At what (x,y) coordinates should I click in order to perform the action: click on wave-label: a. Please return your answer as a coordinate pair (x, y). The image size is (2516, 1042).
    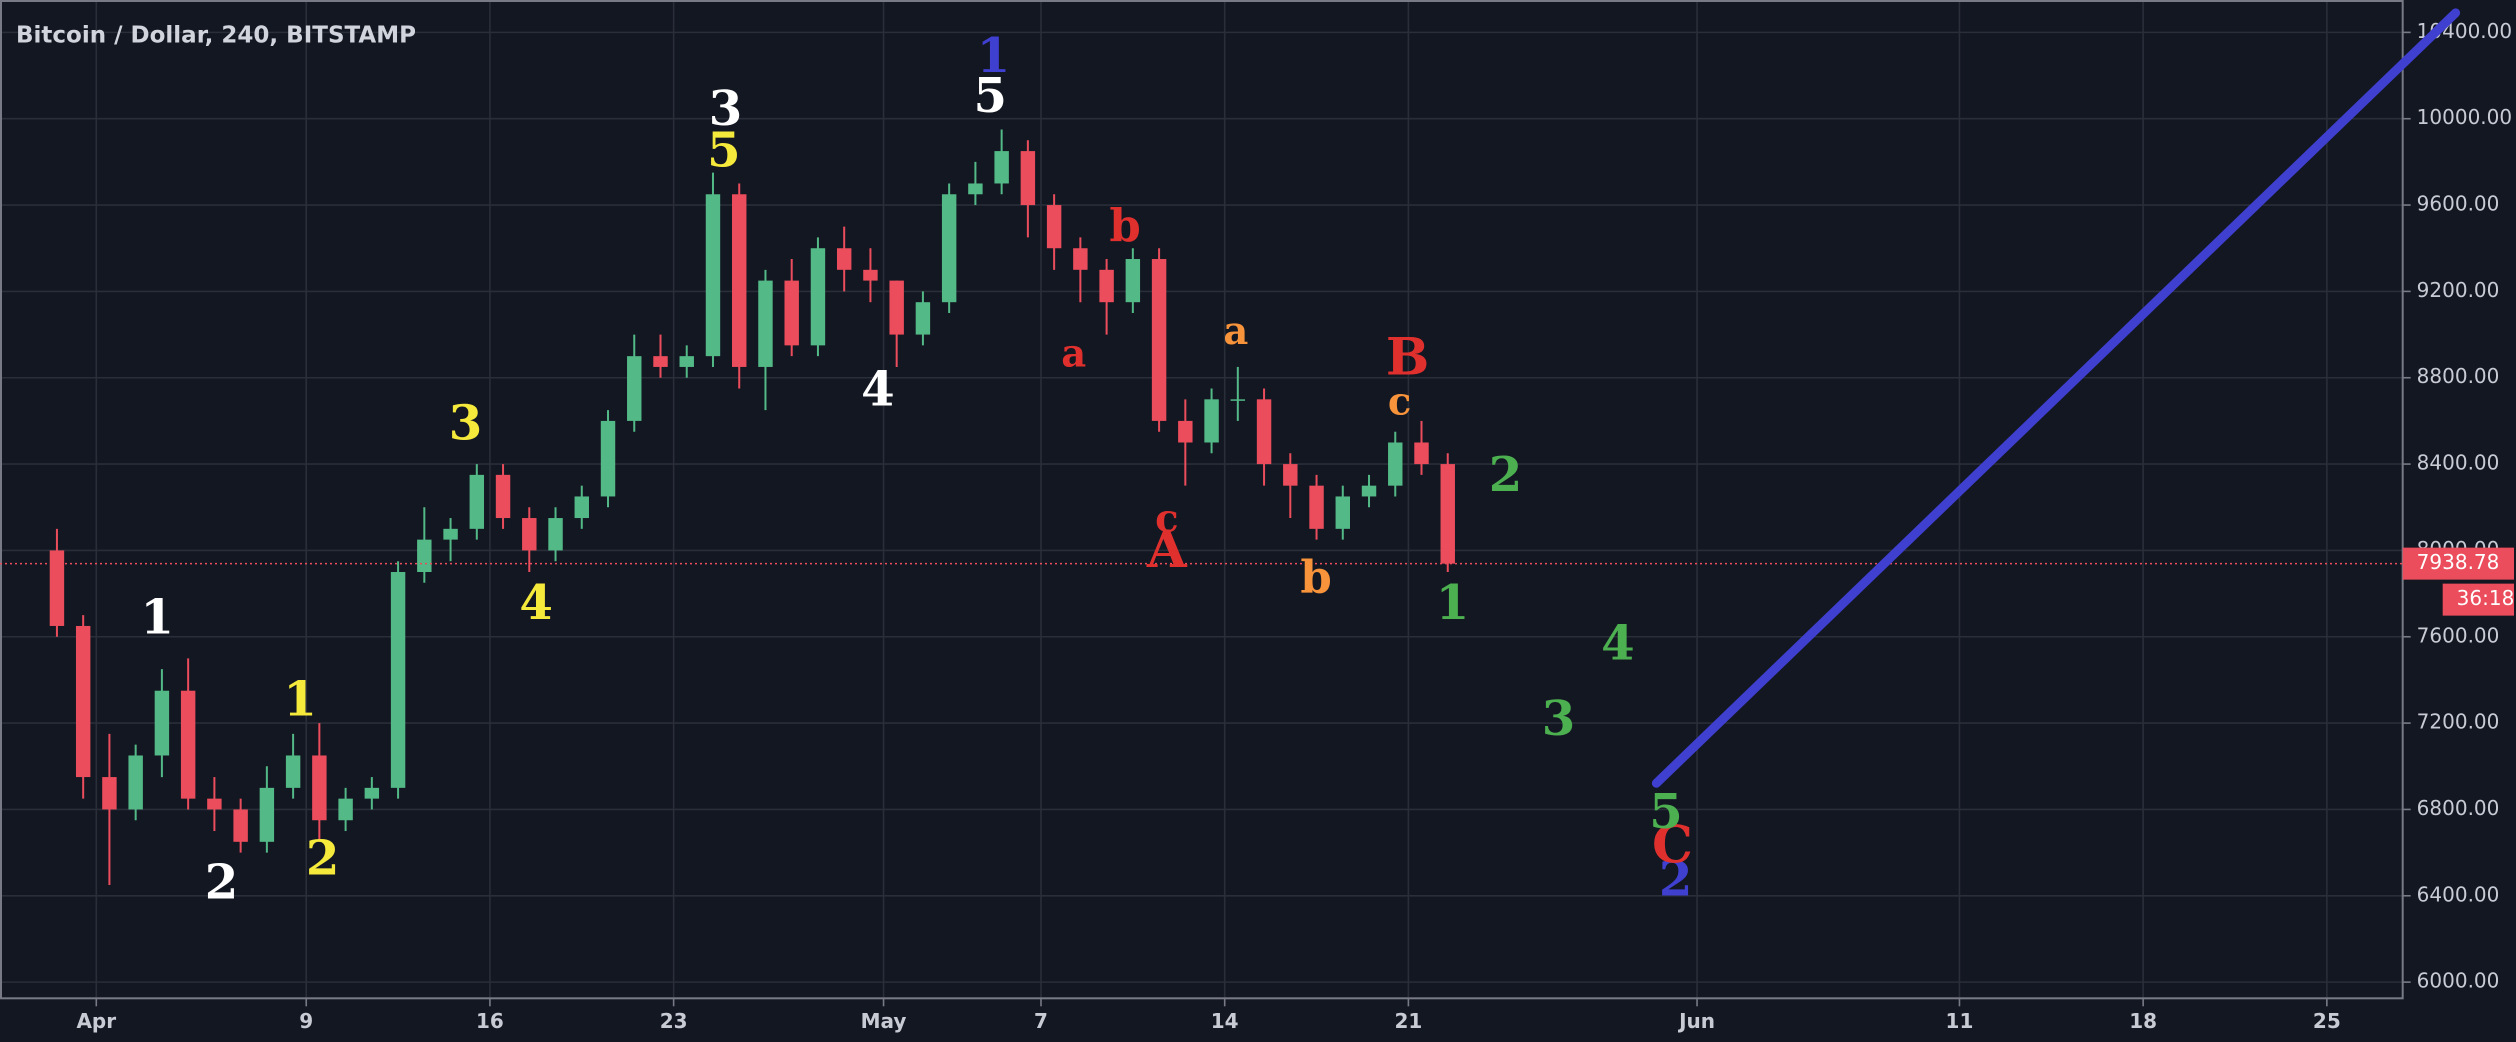
    Looking at the image, I should click on (1073, 353).